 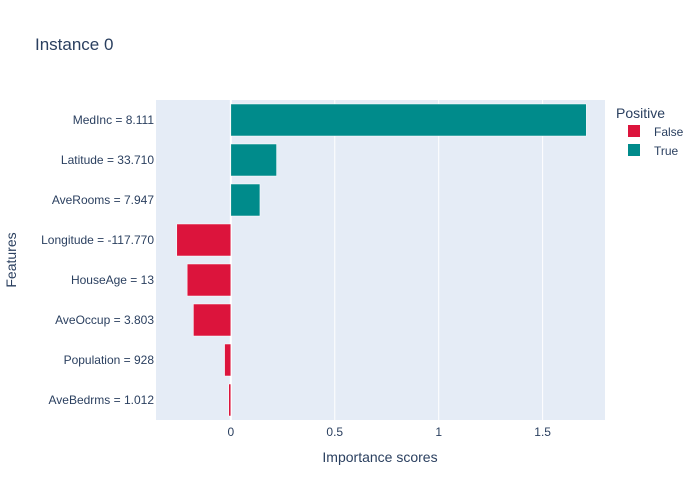 I want to click on legend: Positive False True, so click(x=650, y=131).